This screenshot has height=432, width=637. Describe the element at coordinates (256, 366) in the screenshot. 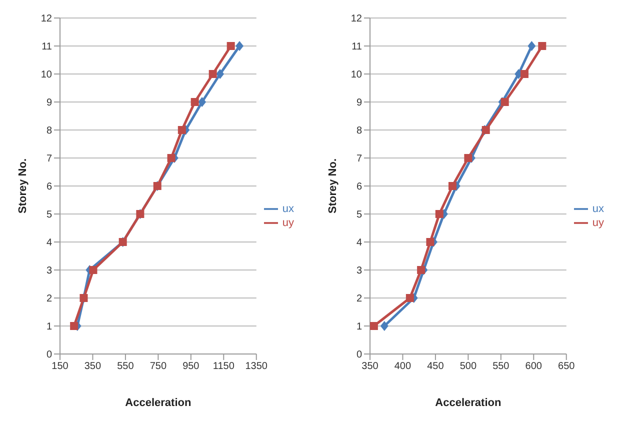

I see `x-tick-label: 1350` at that location.